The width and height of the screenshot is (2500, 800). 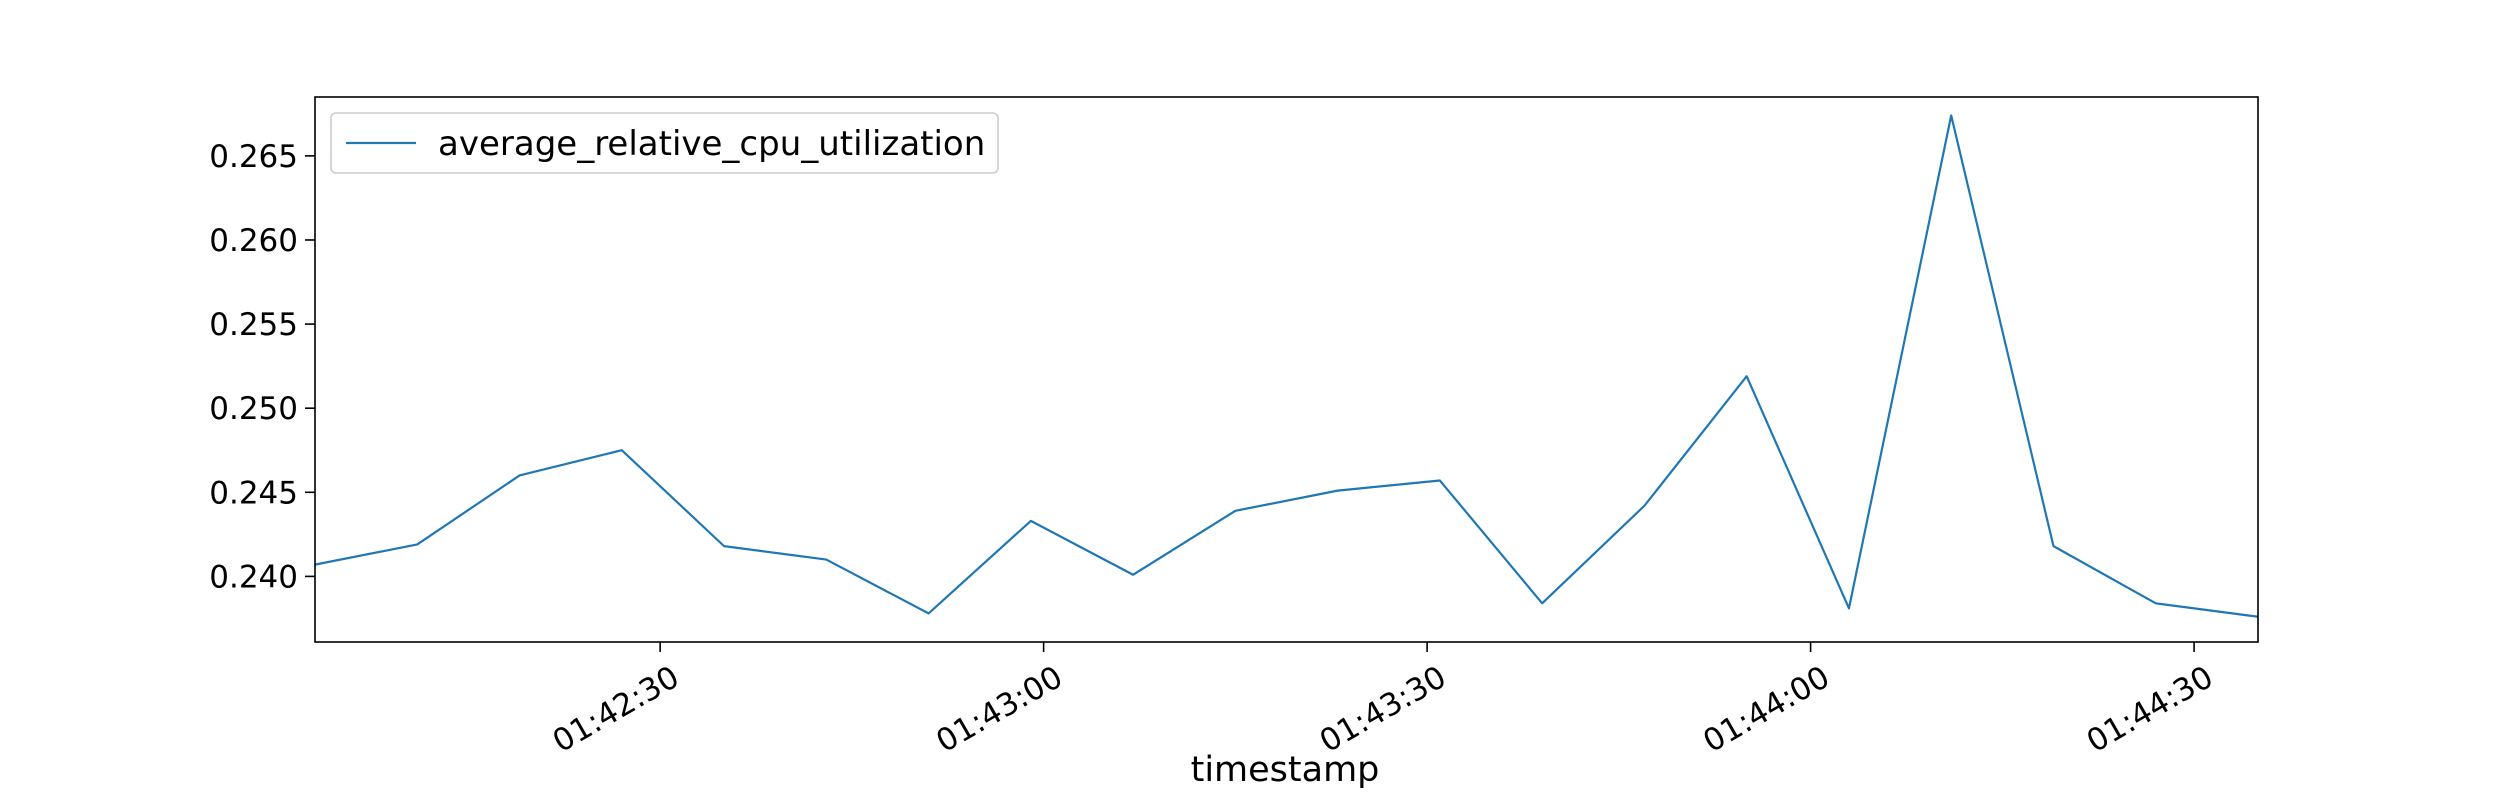 I want to click on legend-label-0: average_relative_cpu_utilization, so click(x=711, y=144).